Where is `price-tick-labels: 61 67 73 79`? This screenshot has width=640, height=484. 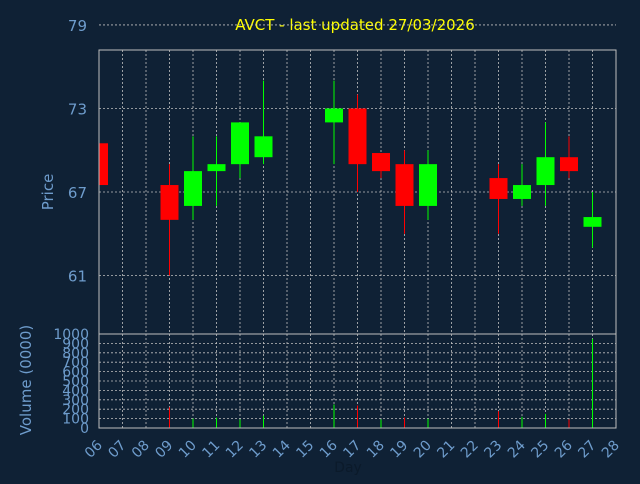 price-tick-labels: 61 67 73 79 is located at coordinates (77, 151).